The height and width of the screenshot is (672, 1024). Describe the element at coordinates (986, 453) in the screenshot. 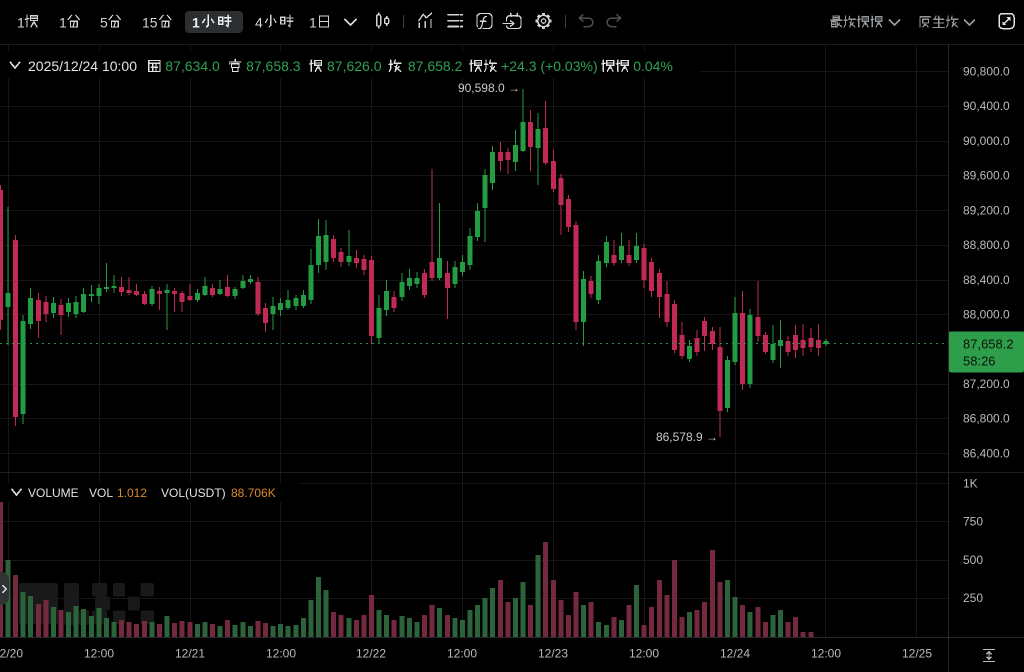

I see `svg-text: 86,400.0` at that location.